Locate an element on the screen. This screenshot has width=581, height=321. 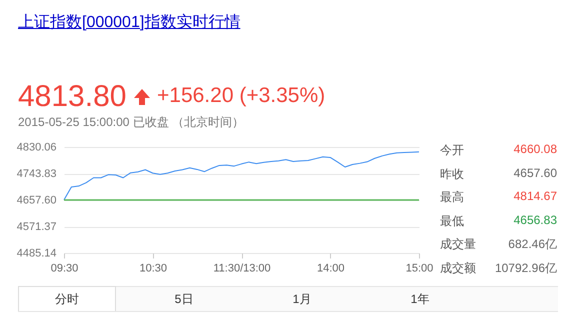
text: 682.46亿 is located at coordinates (532, 244).